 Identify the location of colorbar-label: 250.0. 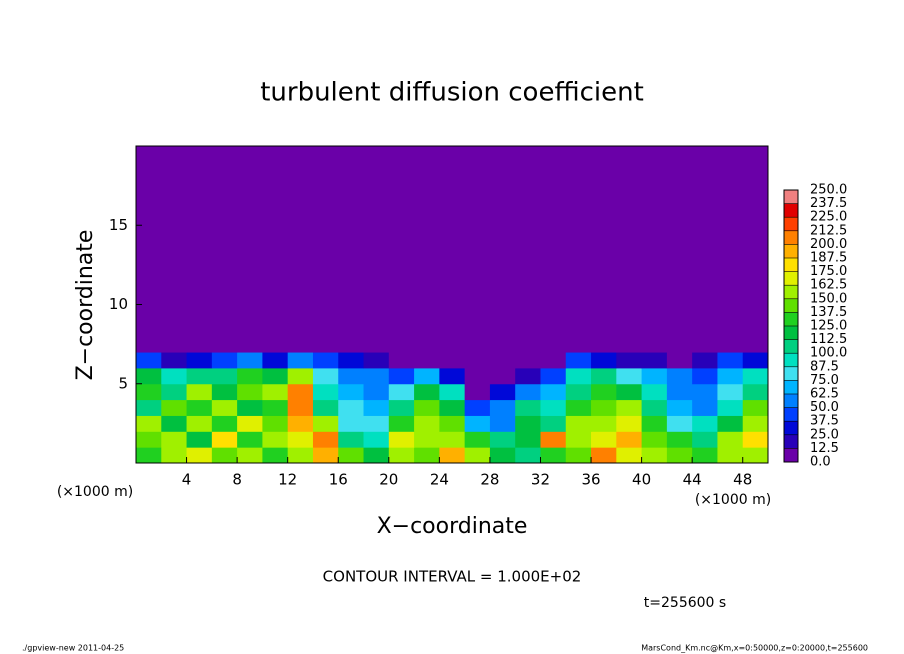
(828, 190).